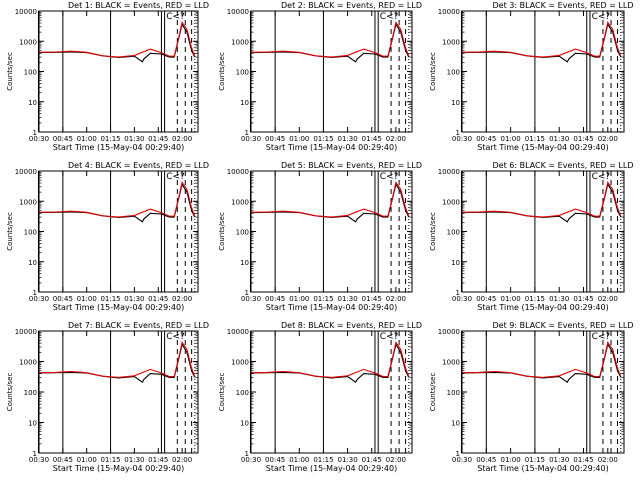 The height and width of the screenshot is (484, 640). What do you see at coordinates (563, 325) in the screenshot?
I see `panel-title: Det 9: BLACK = Events, RED = LLD` at bounding box center [563, 325].